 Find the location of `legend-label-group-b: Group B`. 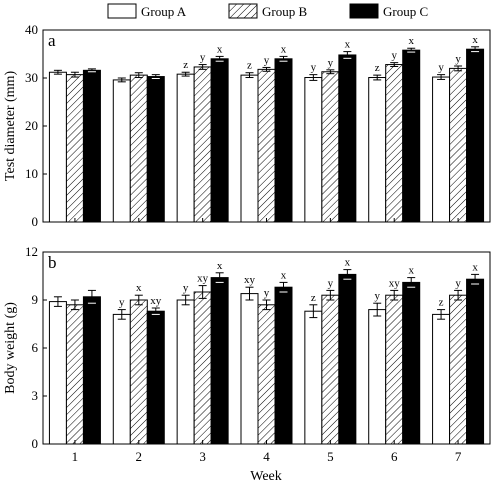

legend-label-group-b: Group B is located at coordinates (284, 11).